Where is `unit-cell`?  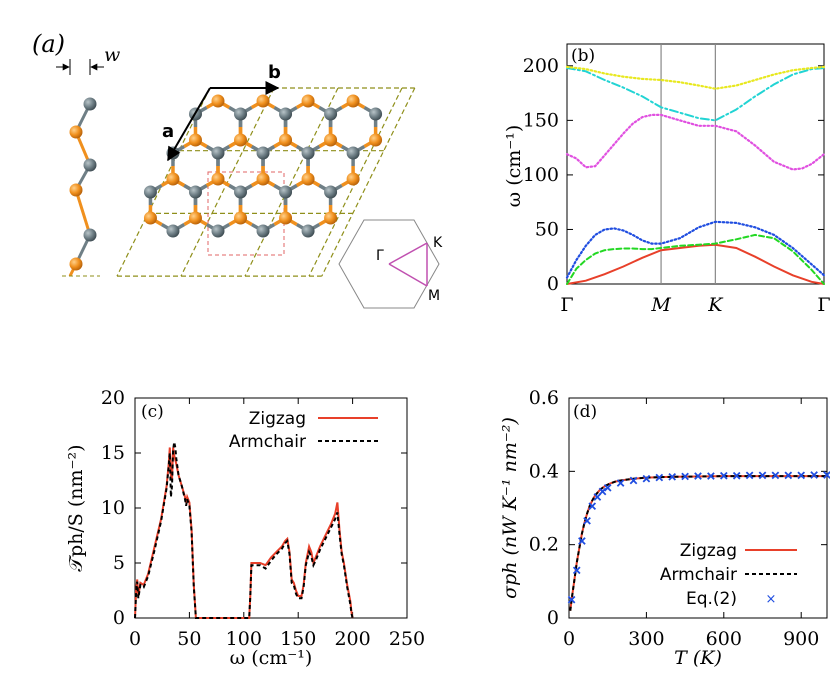
unit-cell is located at coordinates (246, 213).